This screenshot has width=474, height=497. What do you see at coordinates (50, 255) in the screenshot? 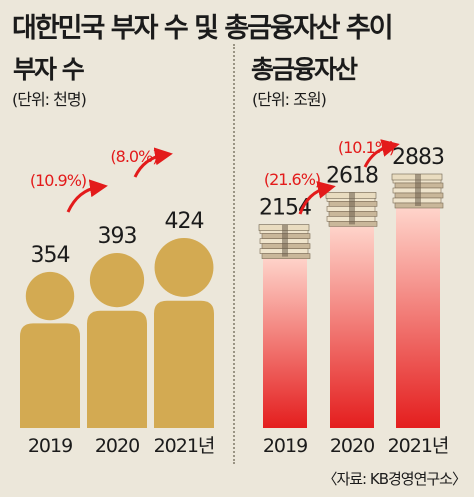
I see `value-label: 354` at bounding box center [50, 255].